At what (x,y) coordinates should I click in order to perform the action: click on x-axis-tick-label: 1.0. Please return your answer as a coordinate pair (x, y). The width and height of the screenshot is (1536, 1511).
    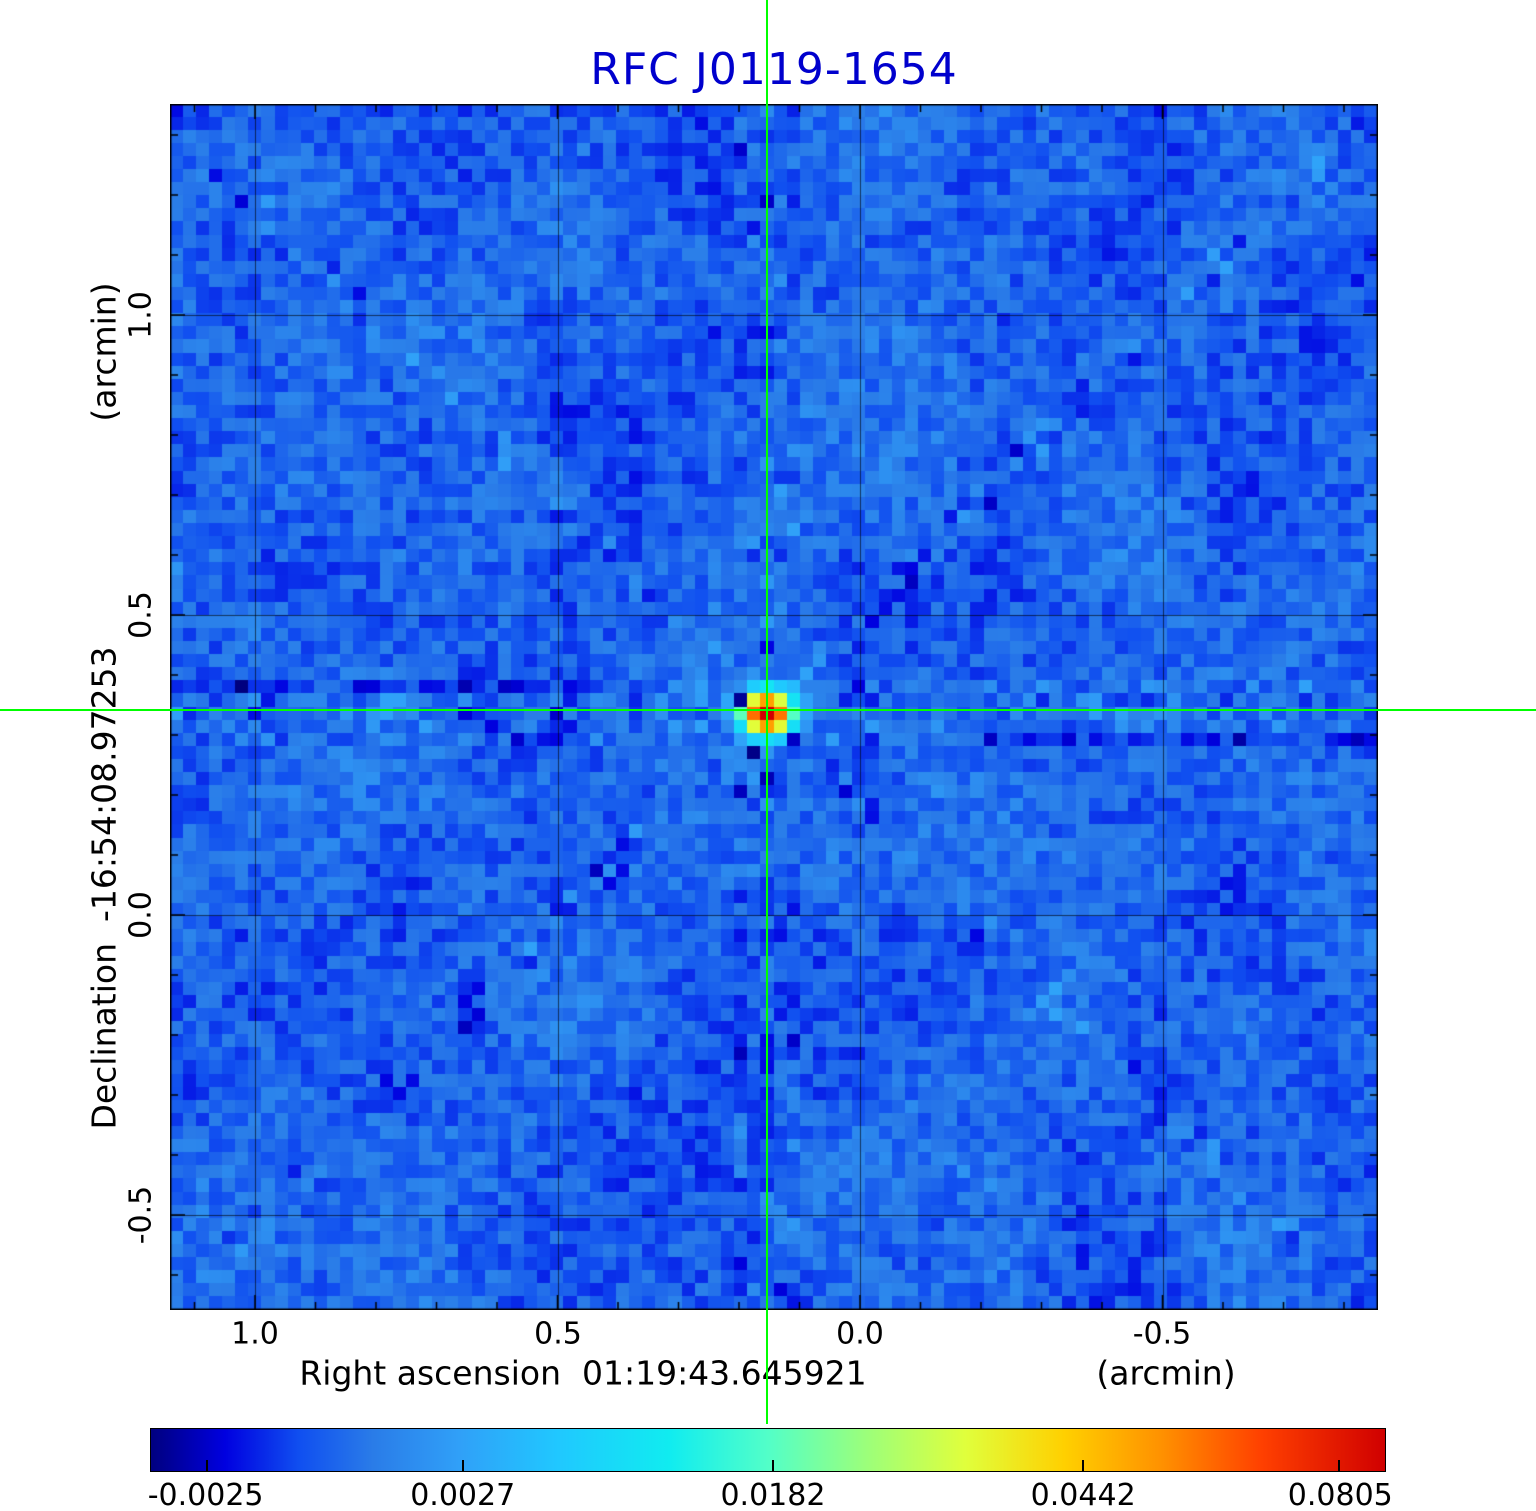
    Looking at the image, I should click on (255, 1334).